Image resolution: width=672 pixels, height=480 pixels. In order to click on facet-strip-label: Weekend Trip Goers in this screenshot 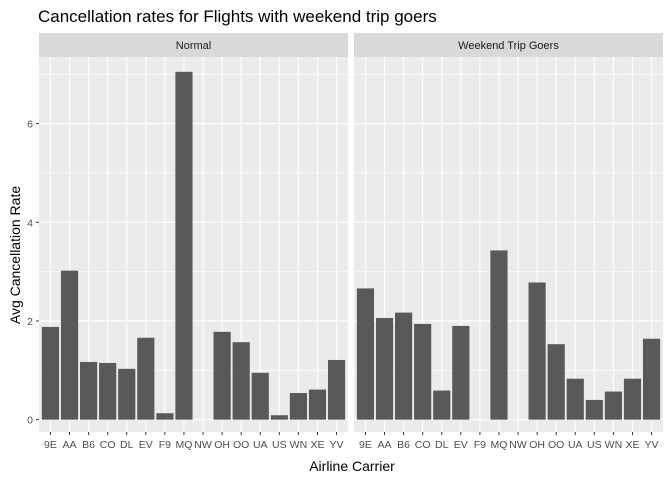, I will do `click(508, 46)`.